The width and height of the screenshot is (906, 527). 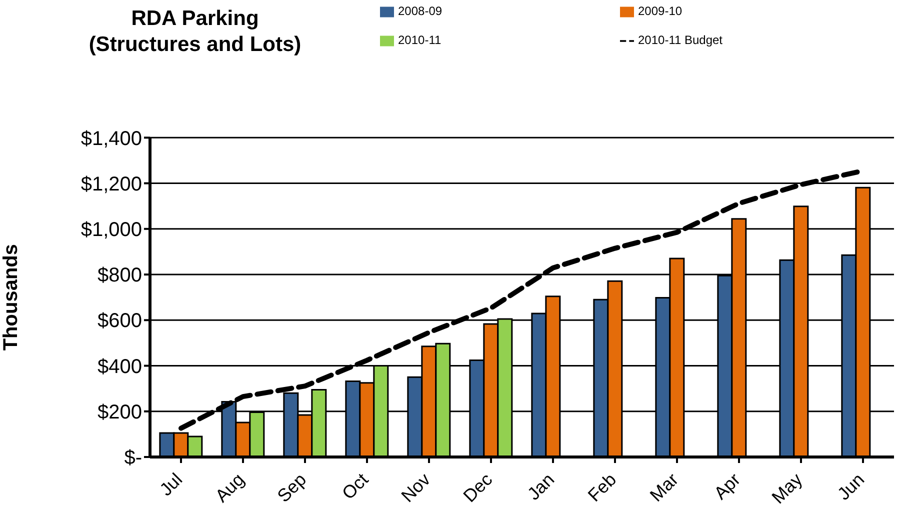 I want to click on x-tick-label: Aug, so click(x=229, y=487).